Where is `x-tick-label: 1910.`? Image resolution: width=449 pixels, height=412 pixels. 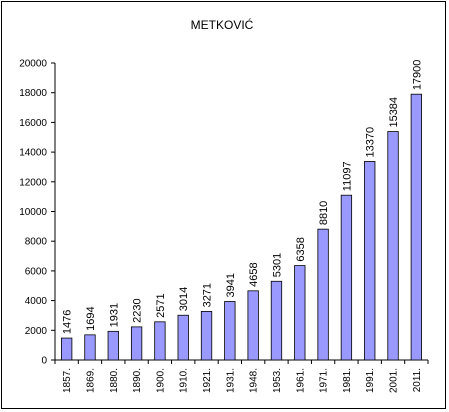
x-tick-label: 1910. is located at coordinates (184, 380).